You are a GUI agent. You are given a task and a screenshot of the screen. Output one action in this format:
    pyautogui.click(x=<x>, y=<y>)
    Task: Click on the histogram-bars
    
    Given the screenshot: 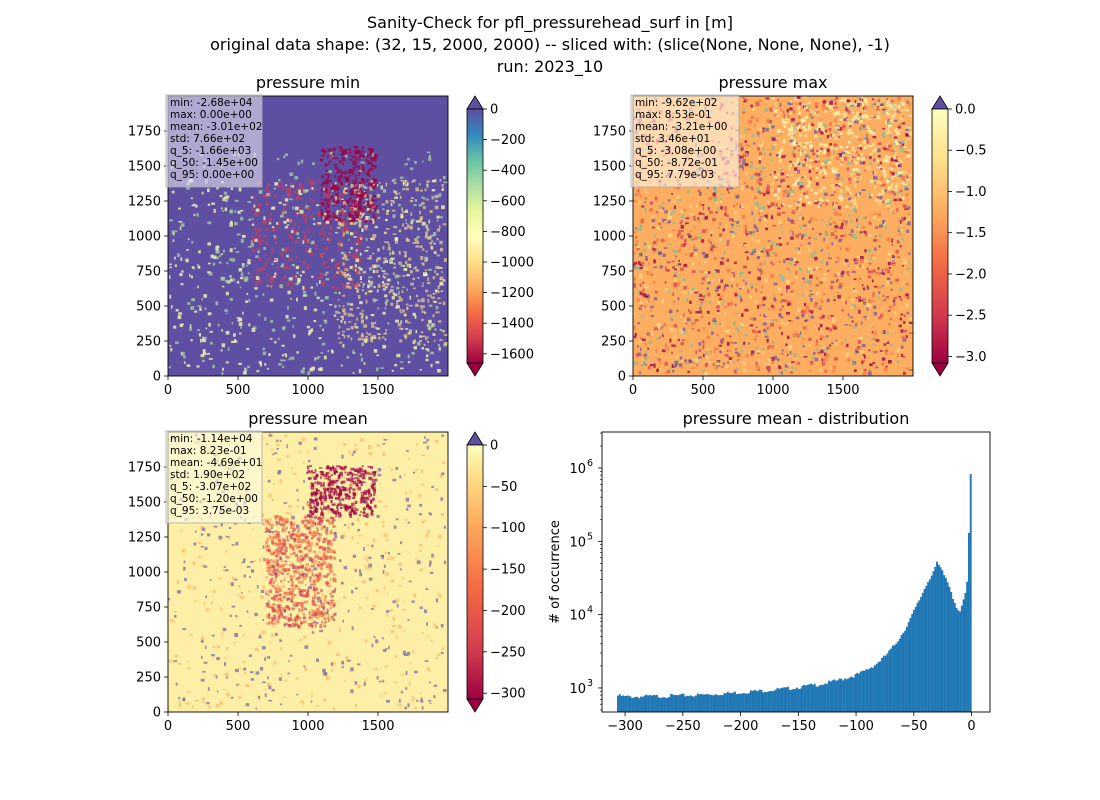 What is the action you would take?
    pyautogui.click(x=794, y=593)
    